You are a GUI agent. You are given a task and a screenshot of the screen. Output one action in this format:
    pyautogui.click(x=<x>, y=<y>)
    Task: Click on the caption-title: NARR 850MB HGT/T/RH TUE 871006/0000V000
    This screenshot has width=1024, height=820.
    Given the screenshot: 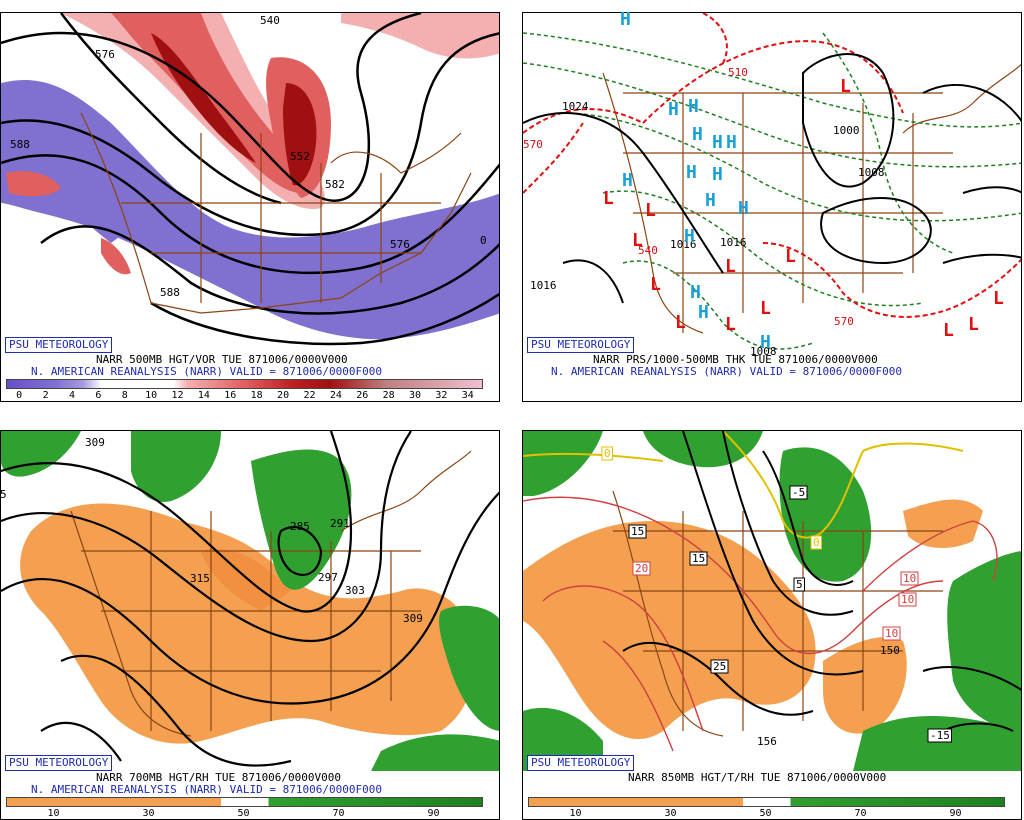 What is the action you would take?
    pyautogui.click(x=757, y=777)
    